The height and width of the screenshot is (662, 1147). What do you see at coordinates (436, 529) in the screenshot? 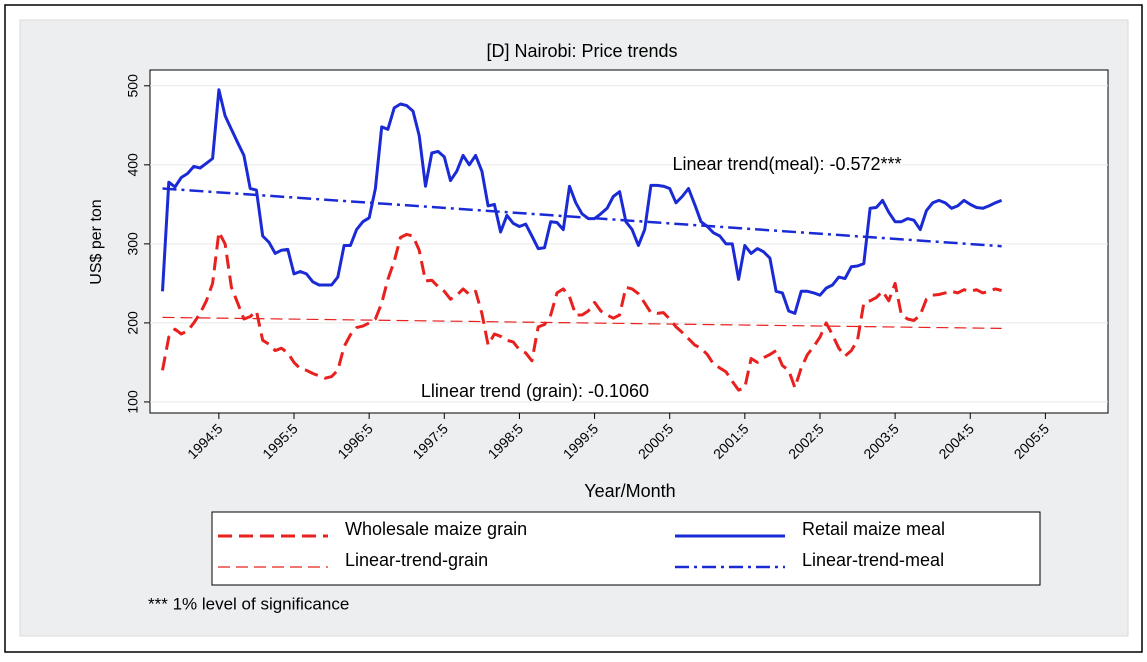
I see `legend-label: Wholesale maize grain` at bounding box center [436, 529].